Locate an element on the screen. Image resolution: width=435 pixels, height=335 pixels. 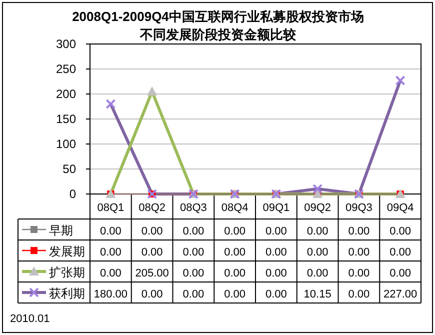
text: 2010.01 is located at coordinates (30, 319).